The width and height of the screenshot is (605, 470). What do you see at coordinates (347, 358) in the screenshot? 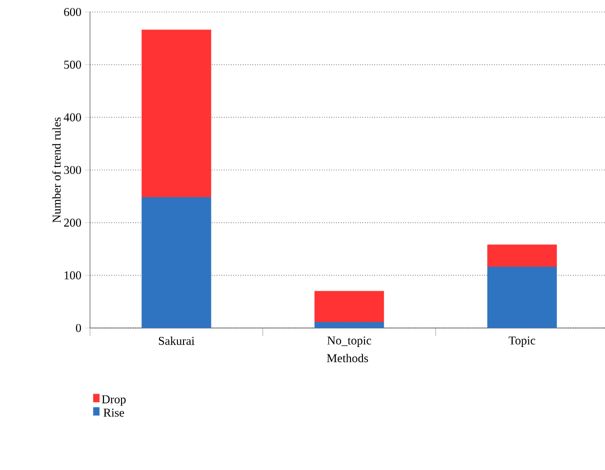
I see `x-axis-title: Methods` at bounding box center [347, 358].